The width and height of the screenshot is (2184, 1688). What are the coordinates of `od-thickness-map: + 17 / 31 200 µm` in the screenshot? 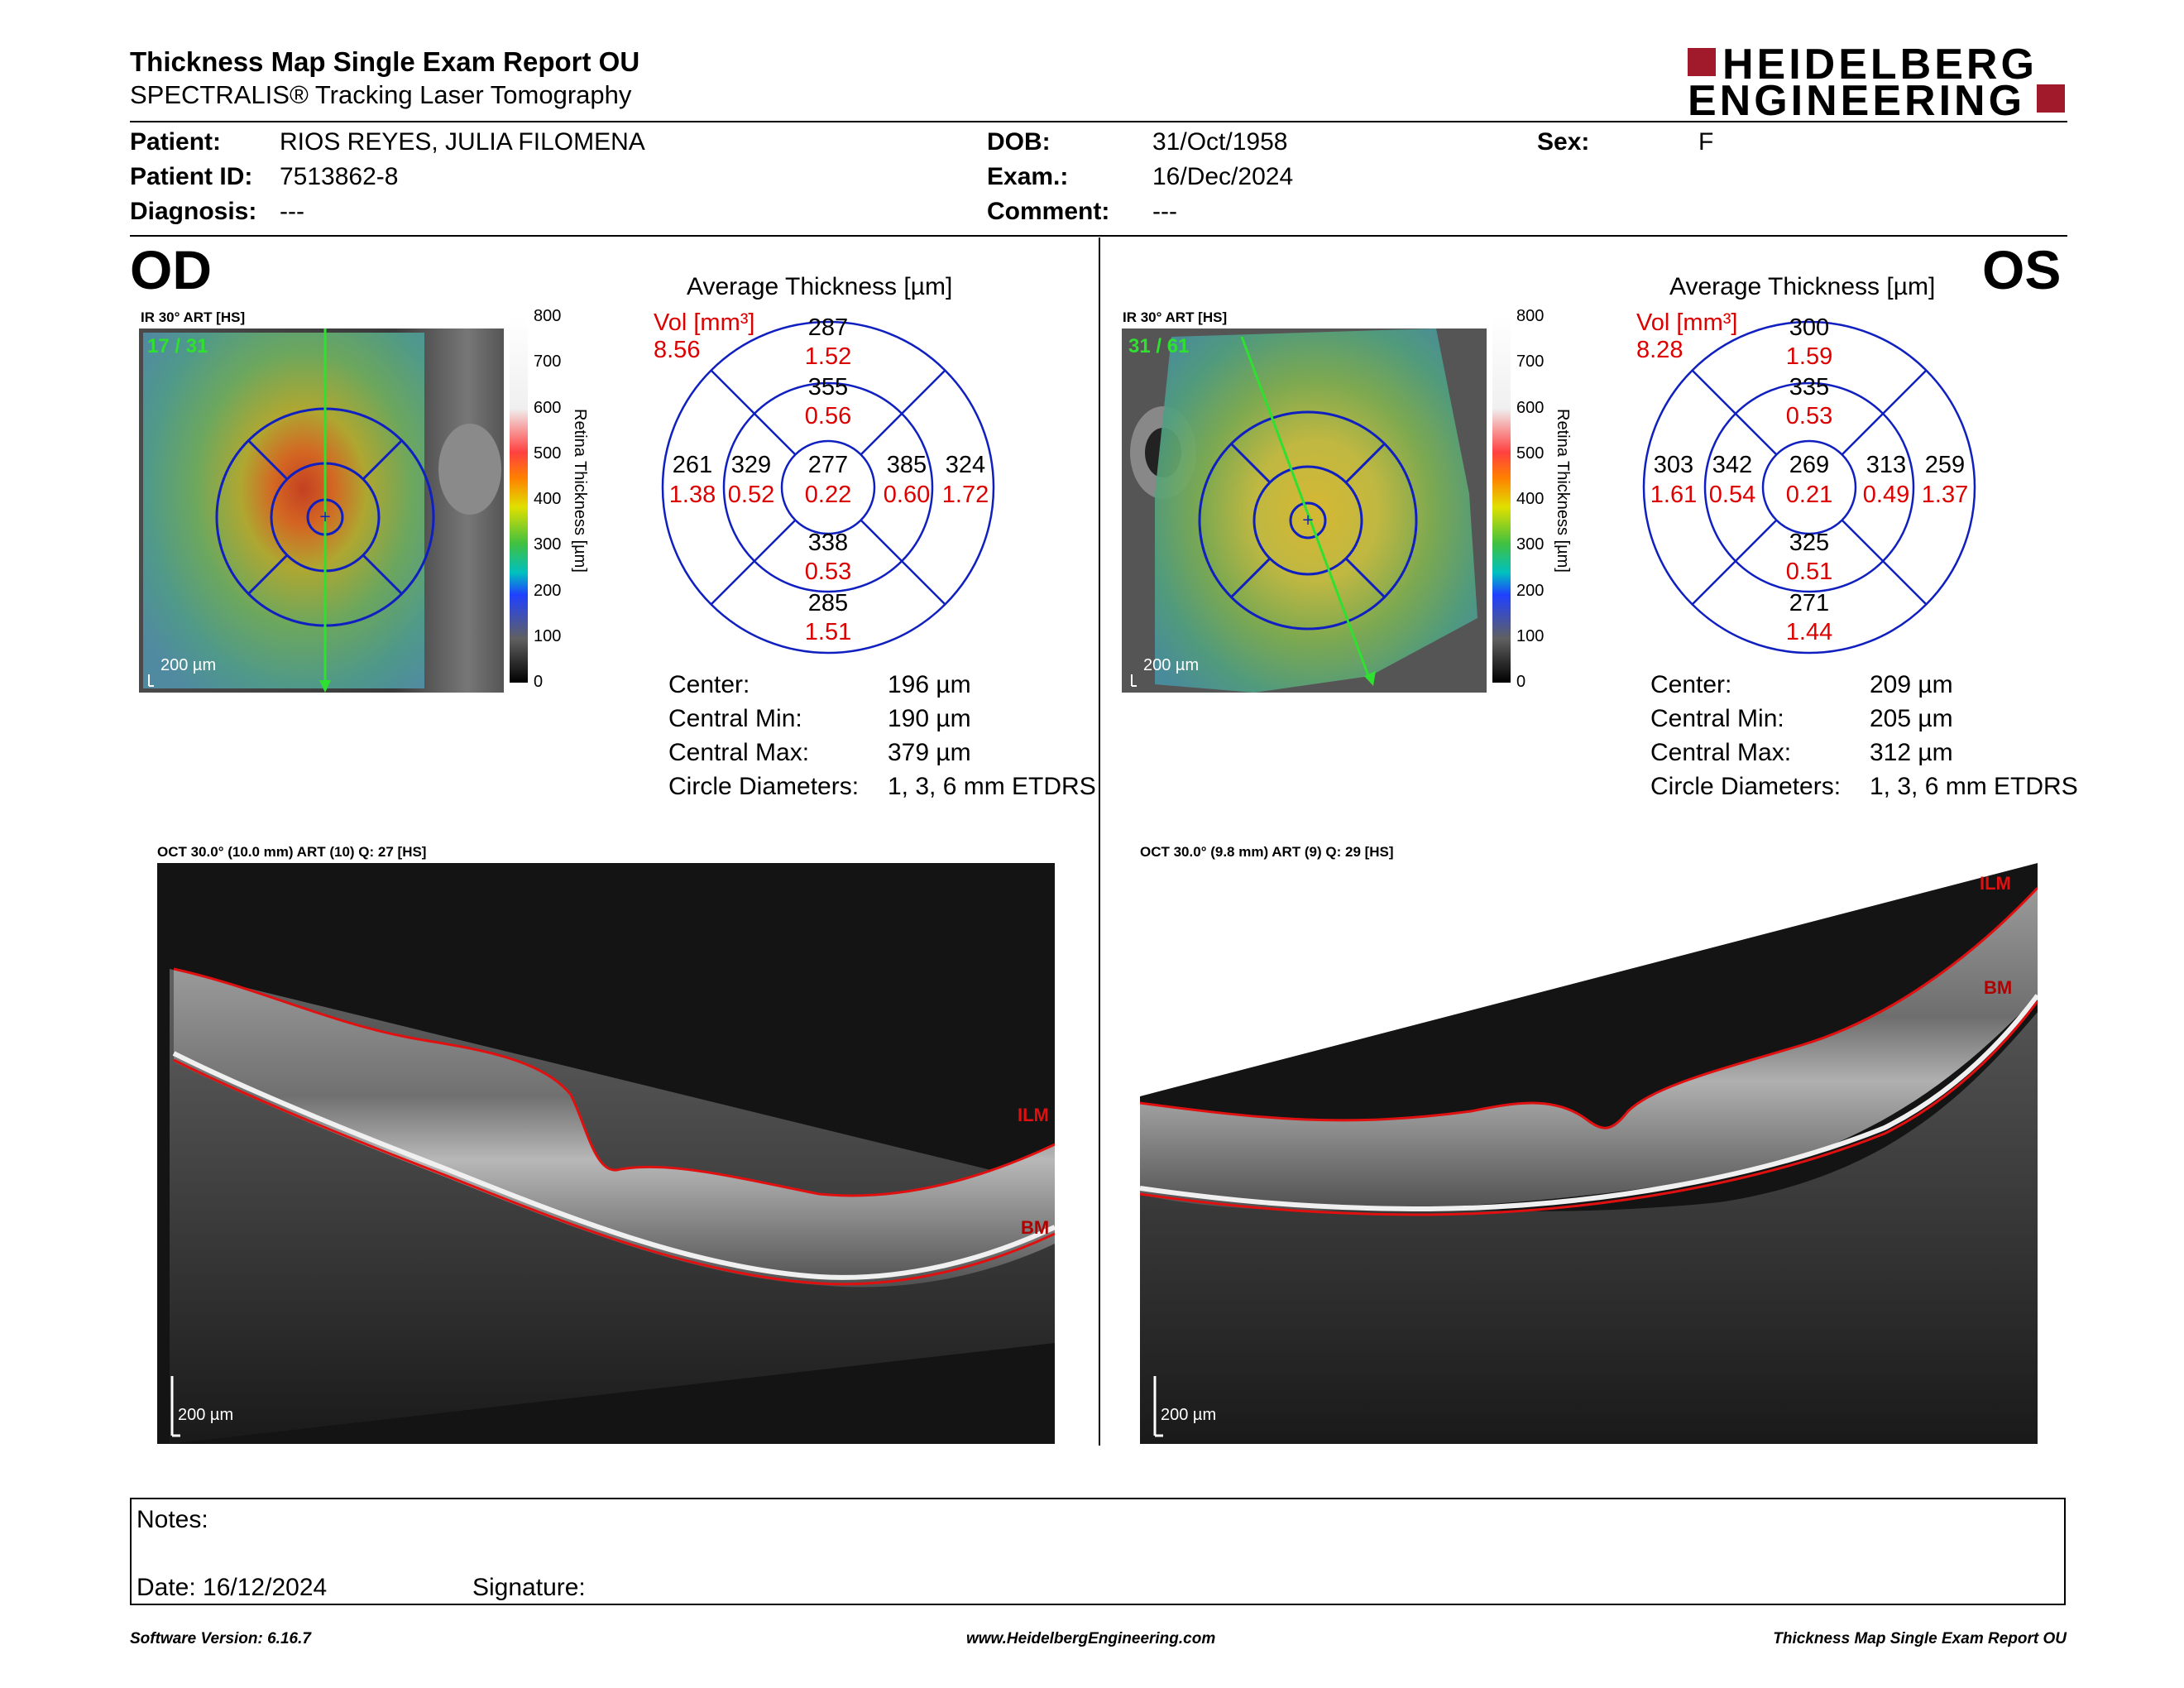 It's located at (321, 510).